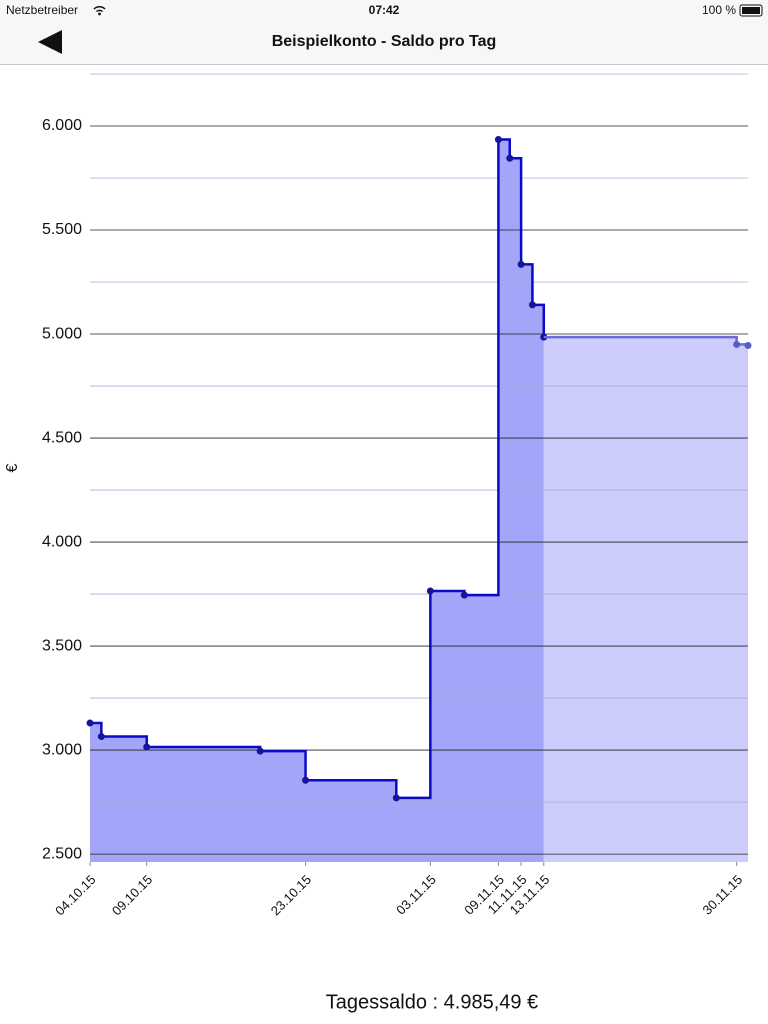 This screenshot has width=768, height=1024. I want to click on x-tick-label: 04.10.15, so click(75, 895).